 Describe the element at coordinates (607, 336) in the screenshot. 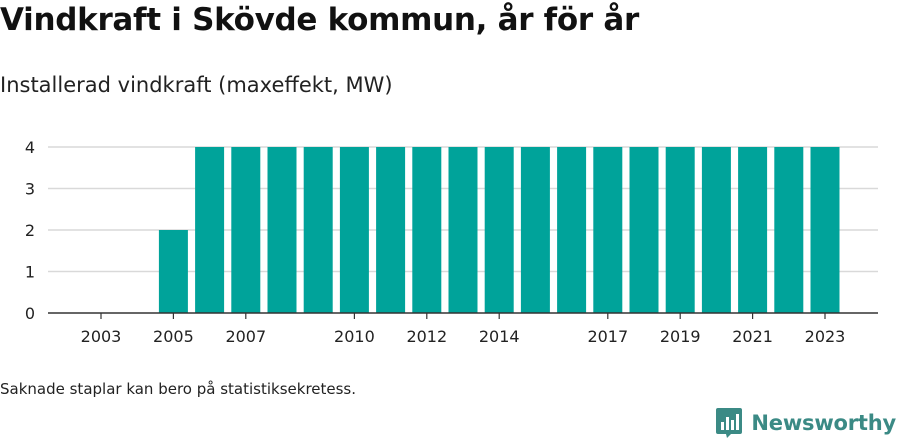

I see `x-tick-label: 2017` at that location.